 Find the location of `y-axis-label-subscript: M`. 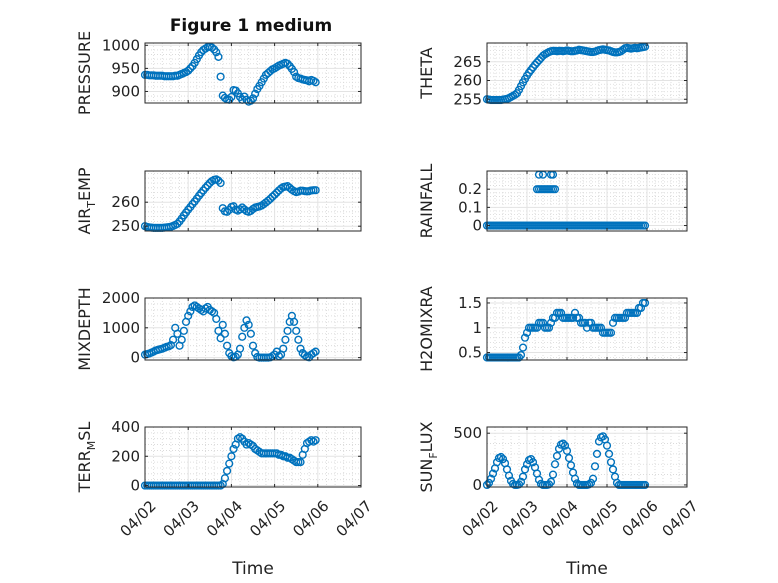

y-axis-label-subscript: M is located at coordinates (91, 446).